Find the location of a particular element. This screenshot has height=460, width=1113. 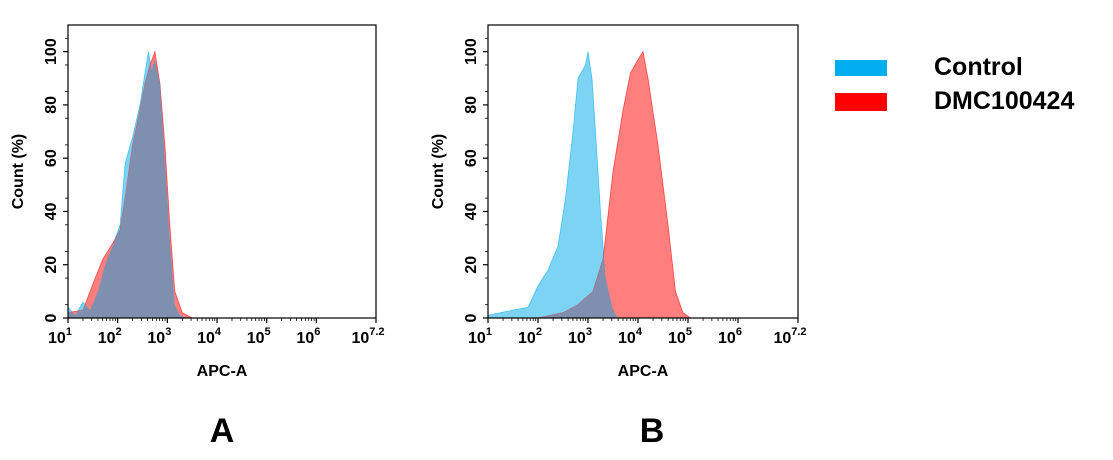

panel-label: A is located at coordinates (222, 431).